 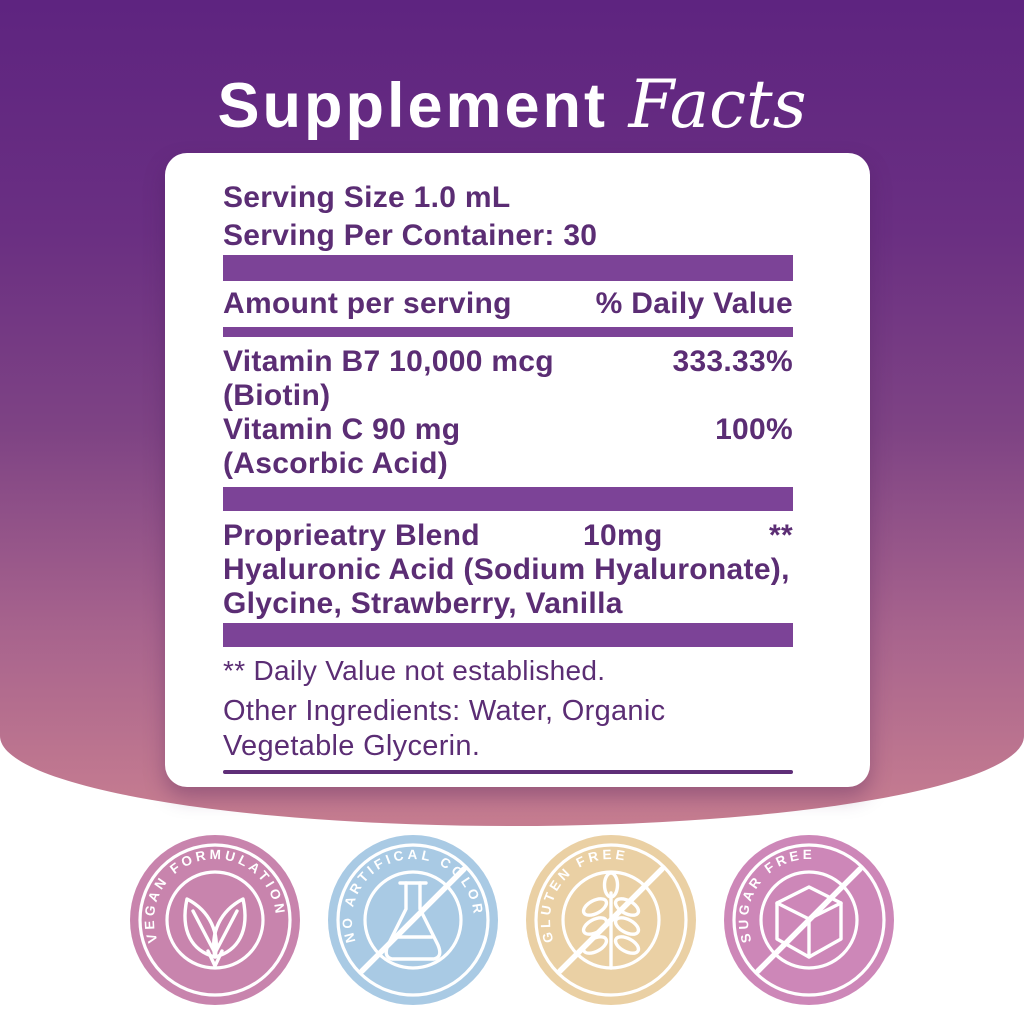 What do you see at coordinates (508, 447) in the screenshot?
I see `nutrient-row: Vitamin C 90 mg 100% (Ascorbic Acid)` at bounding box center [508, 447].